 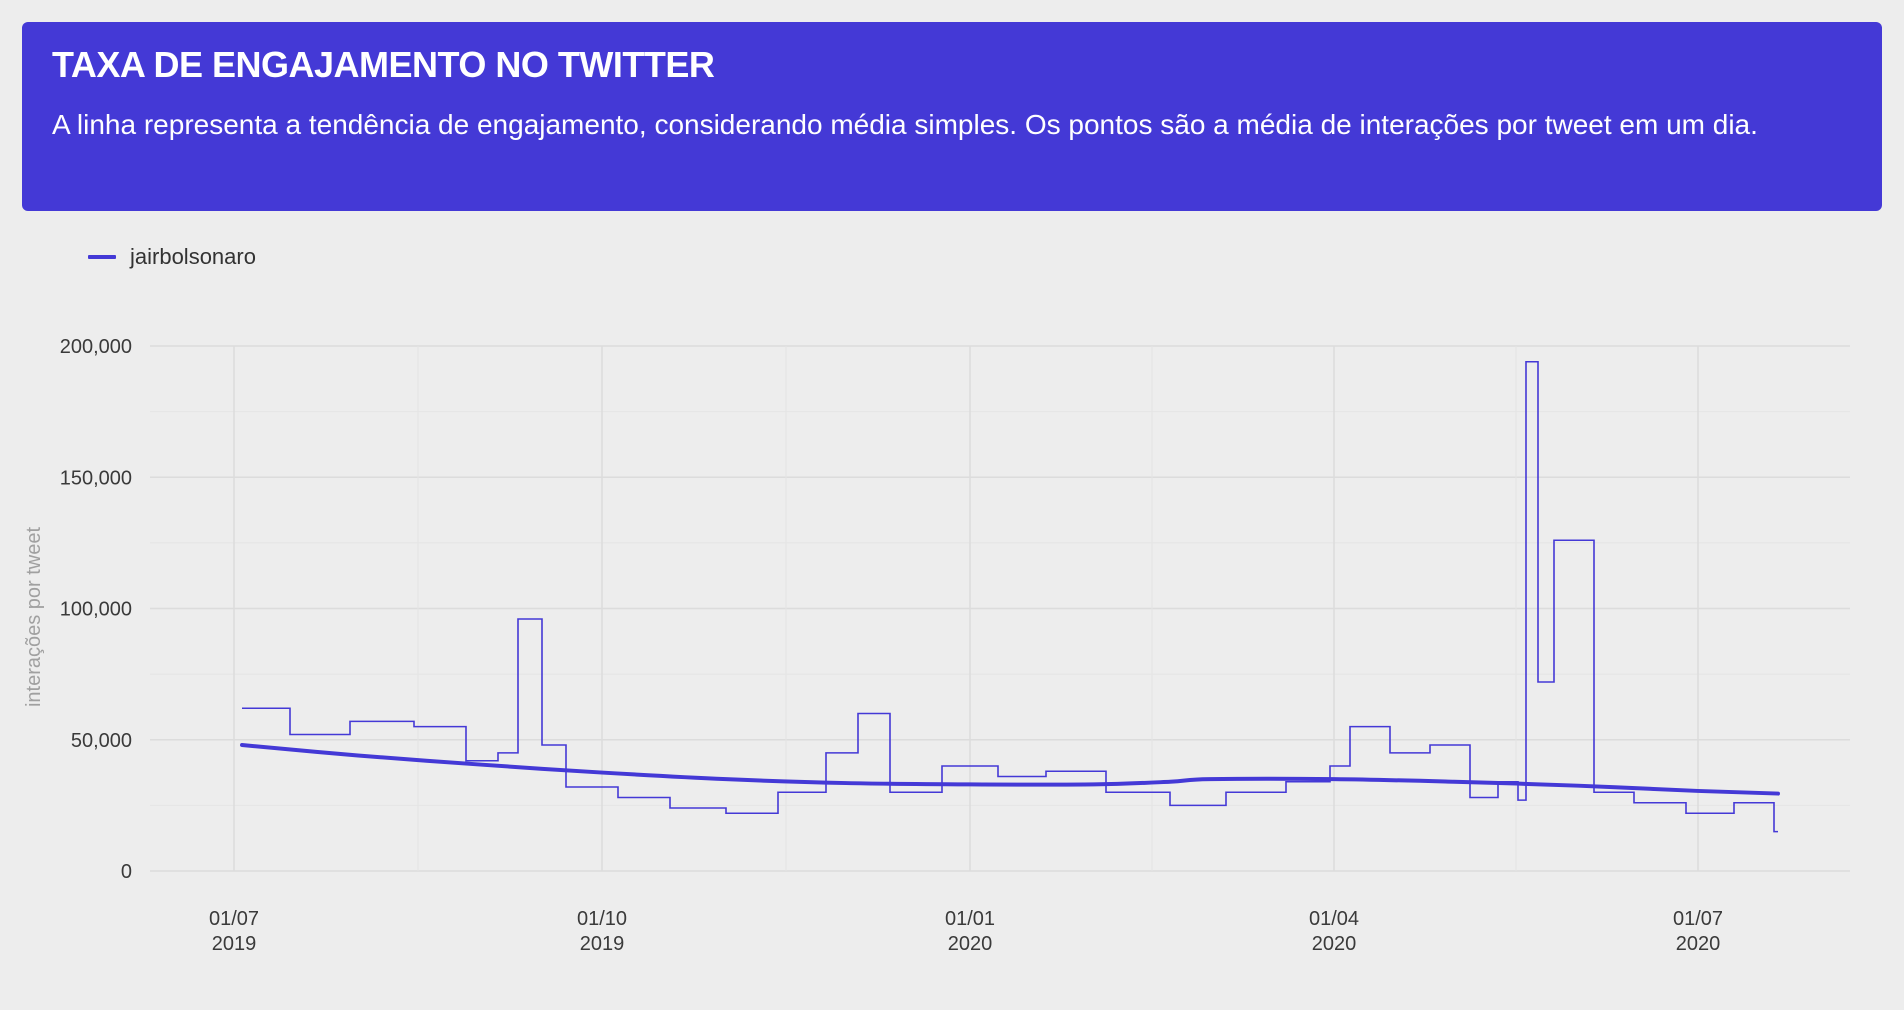 What do you see at coordinates (1334, 919) in the screenshot?
I see `x-tick-label: 01/04` at bounding box center [1334, 919].